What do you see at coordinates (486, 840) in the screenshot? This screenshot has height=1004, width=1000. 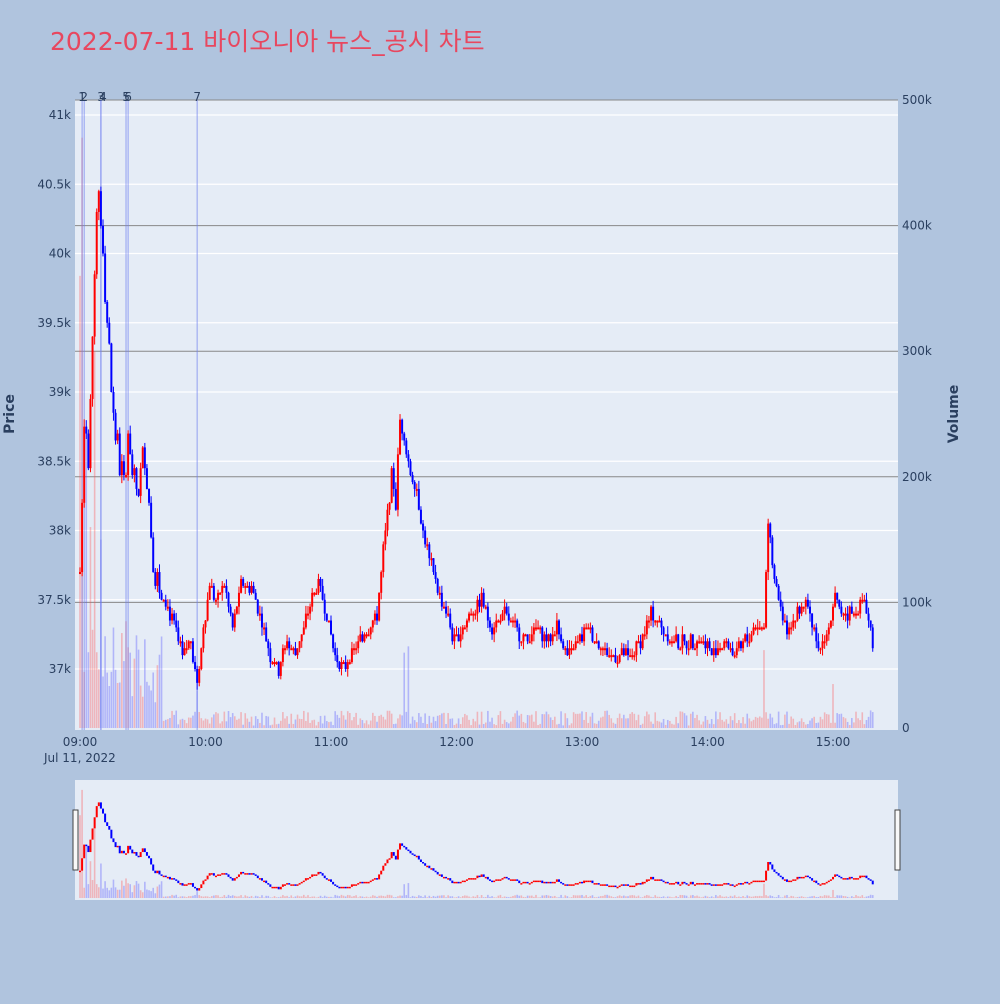 I see `range-slider-background` at bounding box center [486, 840].